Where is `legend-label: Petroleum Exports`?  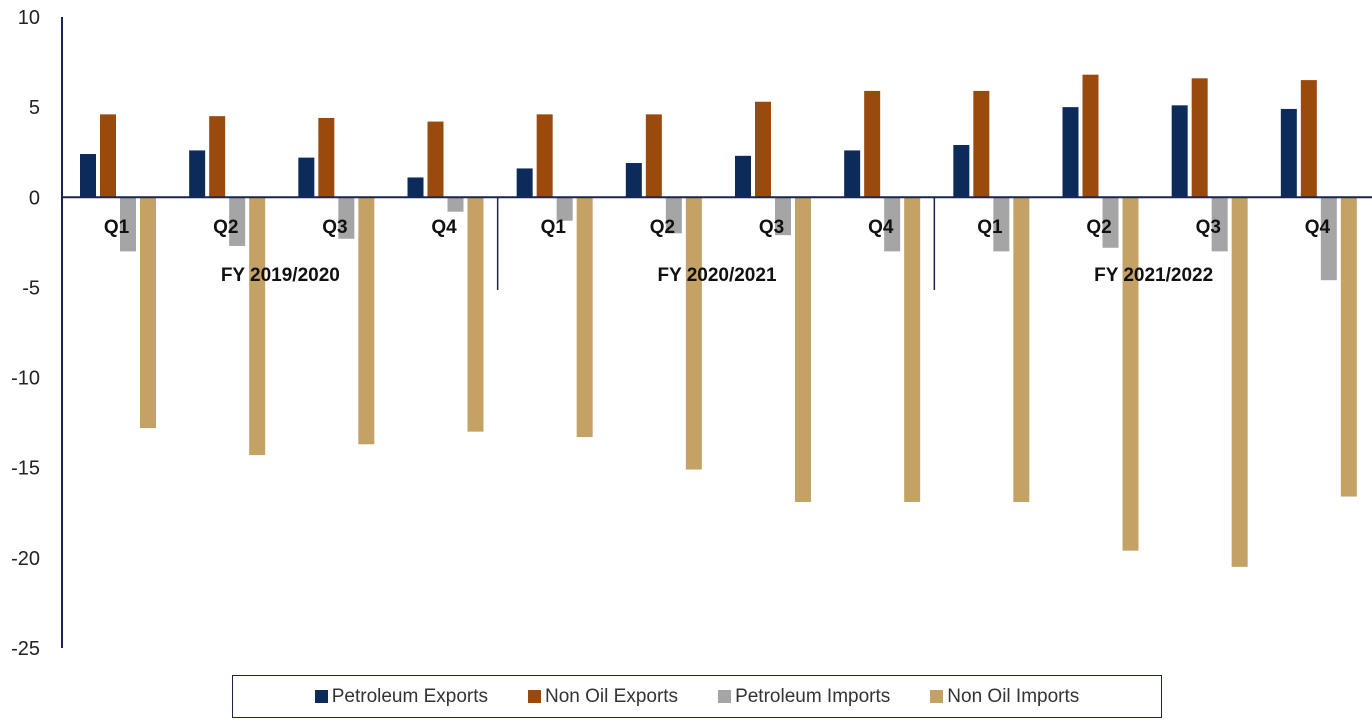 legend-label: Petroleum Exports is located at coordinates (410, 696).